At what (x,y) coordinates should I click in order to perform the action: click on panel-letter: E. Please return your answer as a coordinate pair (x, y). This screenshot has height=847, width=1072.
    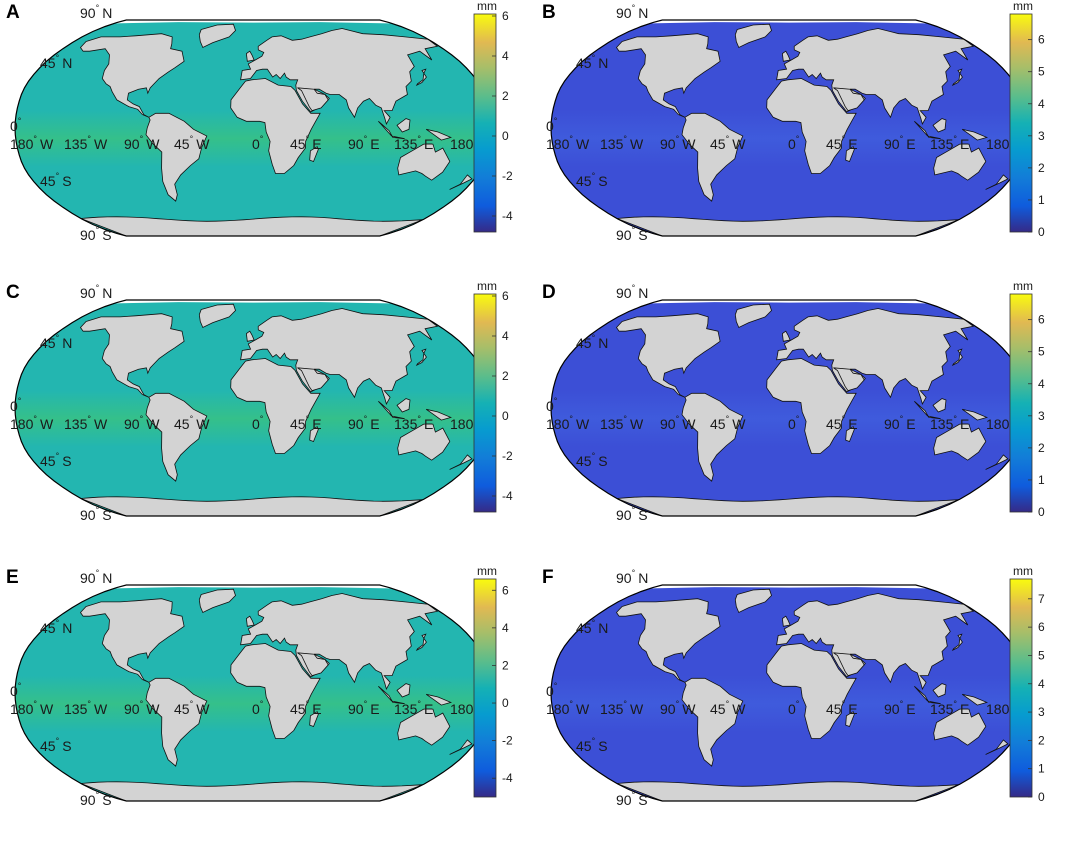
    Looking at the image, I should click on (12, 577).